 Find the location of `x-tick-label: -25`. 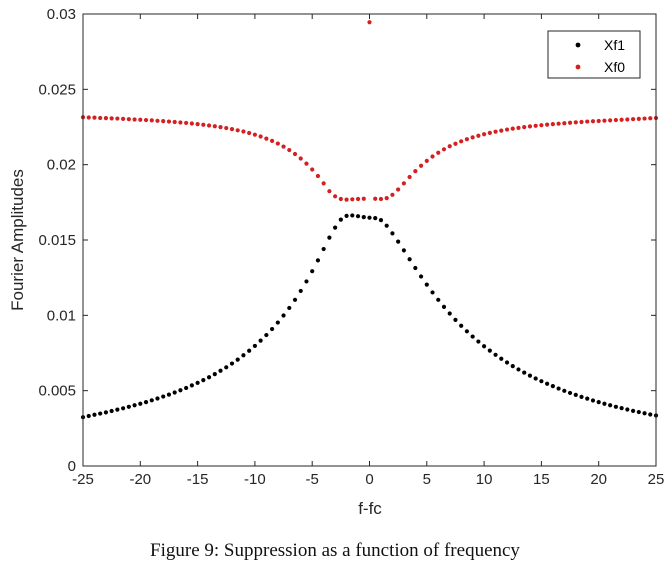

x-tick-label: -25 is located at coordinates (83, 479).